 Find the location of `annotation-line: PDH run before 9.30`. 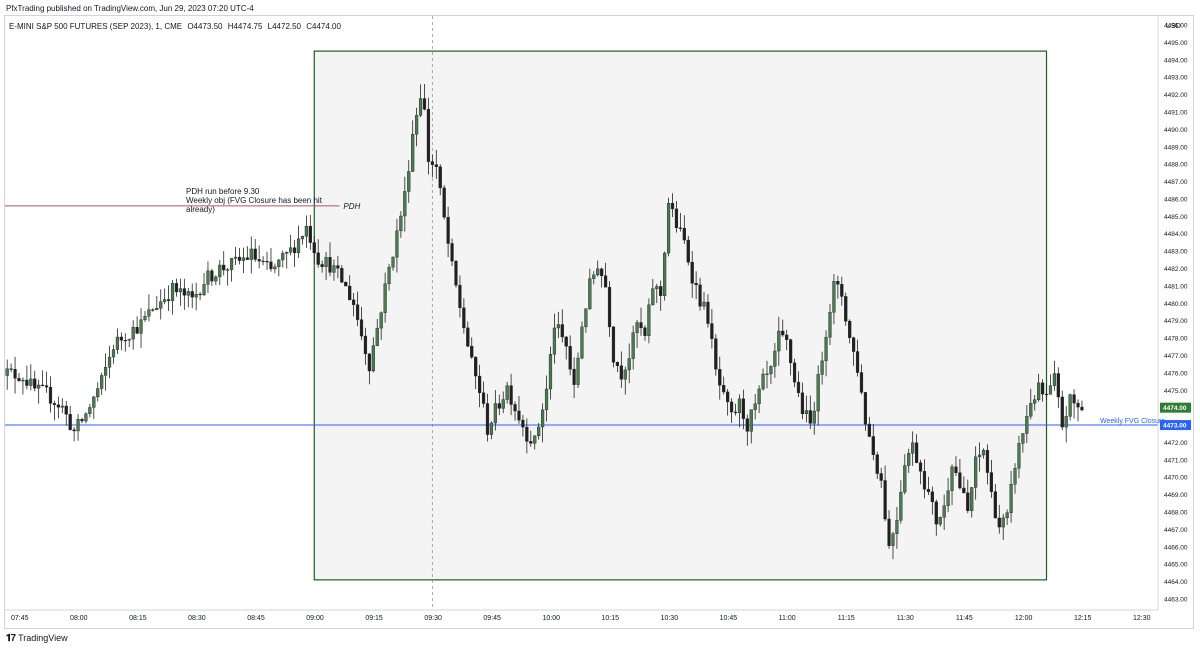

annotation-line: PDH run before 9.30 is located at coordinates (223, 191).